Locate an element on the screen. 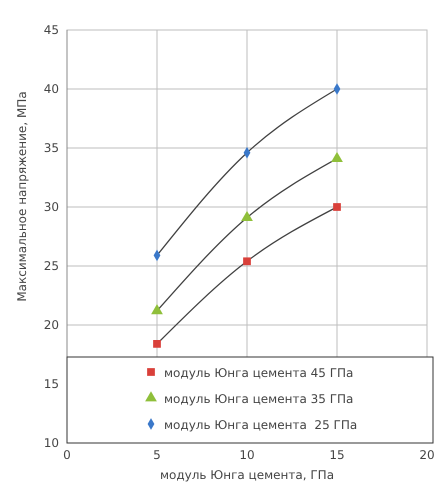  x-tick-label: 15 is located at coordinates (337, 455).